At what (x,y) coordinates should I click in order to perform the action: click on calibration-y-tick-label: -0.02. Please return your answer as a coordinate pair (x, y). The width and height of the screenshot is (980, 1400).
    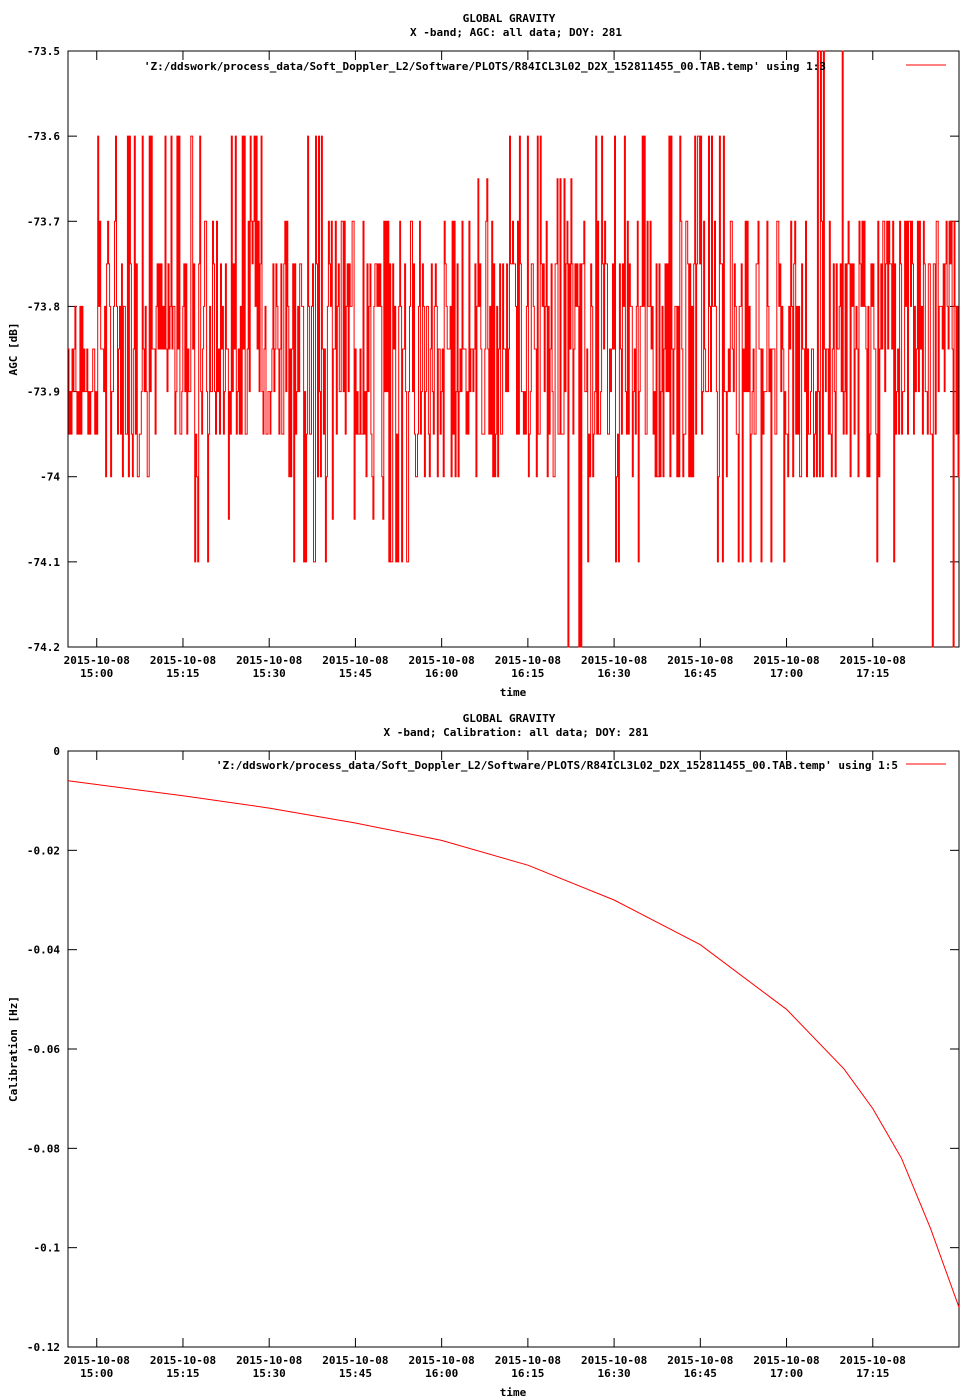
    Looking at the image, I should click on (43, 850).